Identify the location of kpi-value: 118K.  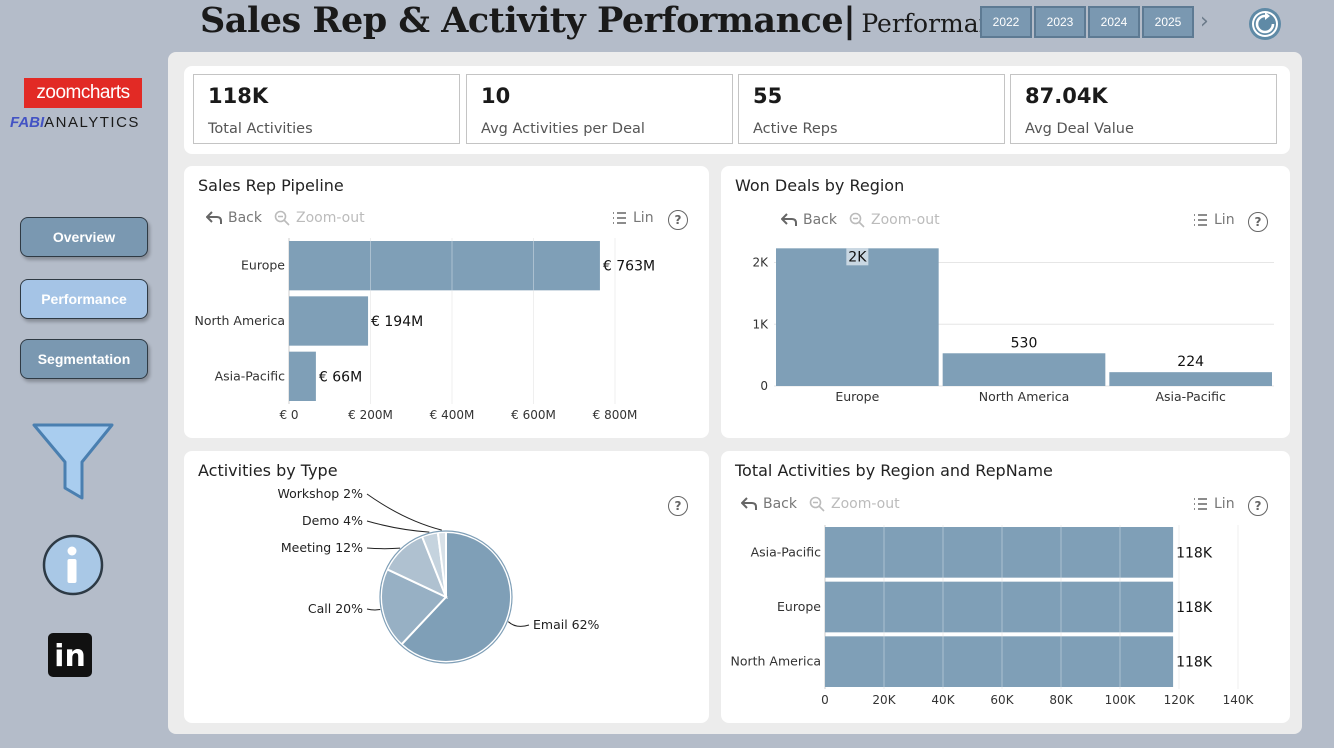
(238, 96).